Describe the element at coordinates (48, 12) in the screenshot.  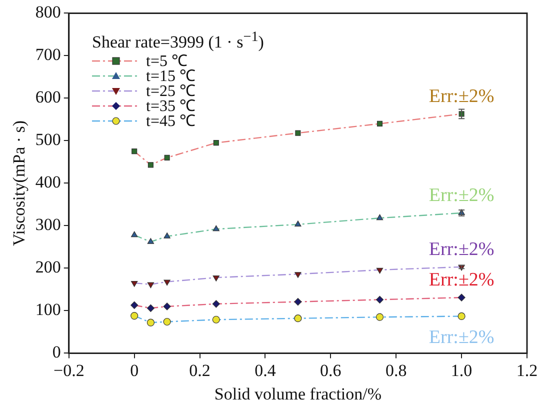
I see `y-tick-label: 800` at that location.